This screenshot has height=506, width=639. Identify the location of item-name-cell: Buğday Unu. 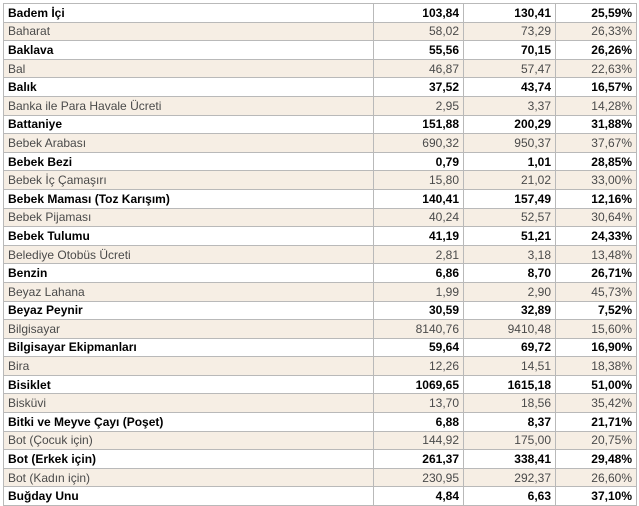
(188, 496).